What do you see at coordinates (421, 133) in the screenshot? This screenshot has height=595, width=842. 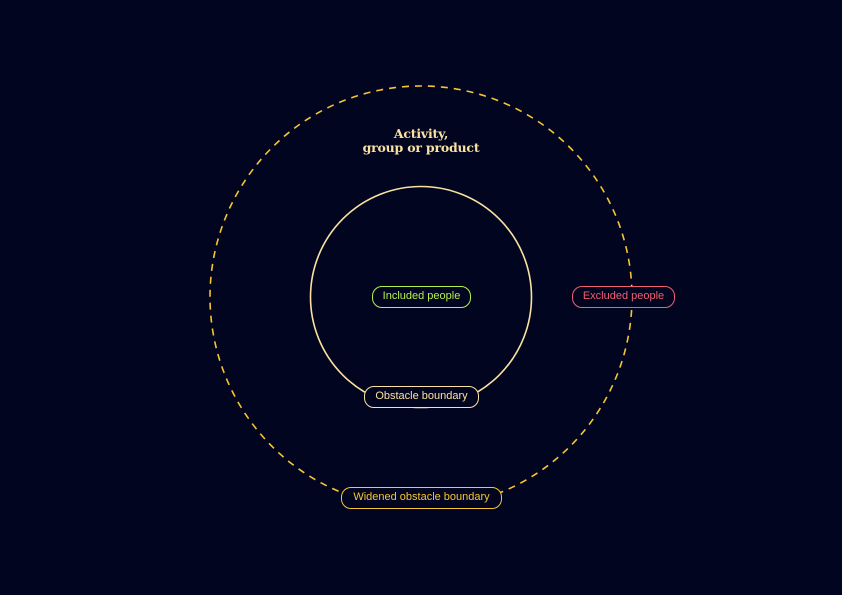 I see `title-line-1: Activity,` at bounding box center [421, 133].